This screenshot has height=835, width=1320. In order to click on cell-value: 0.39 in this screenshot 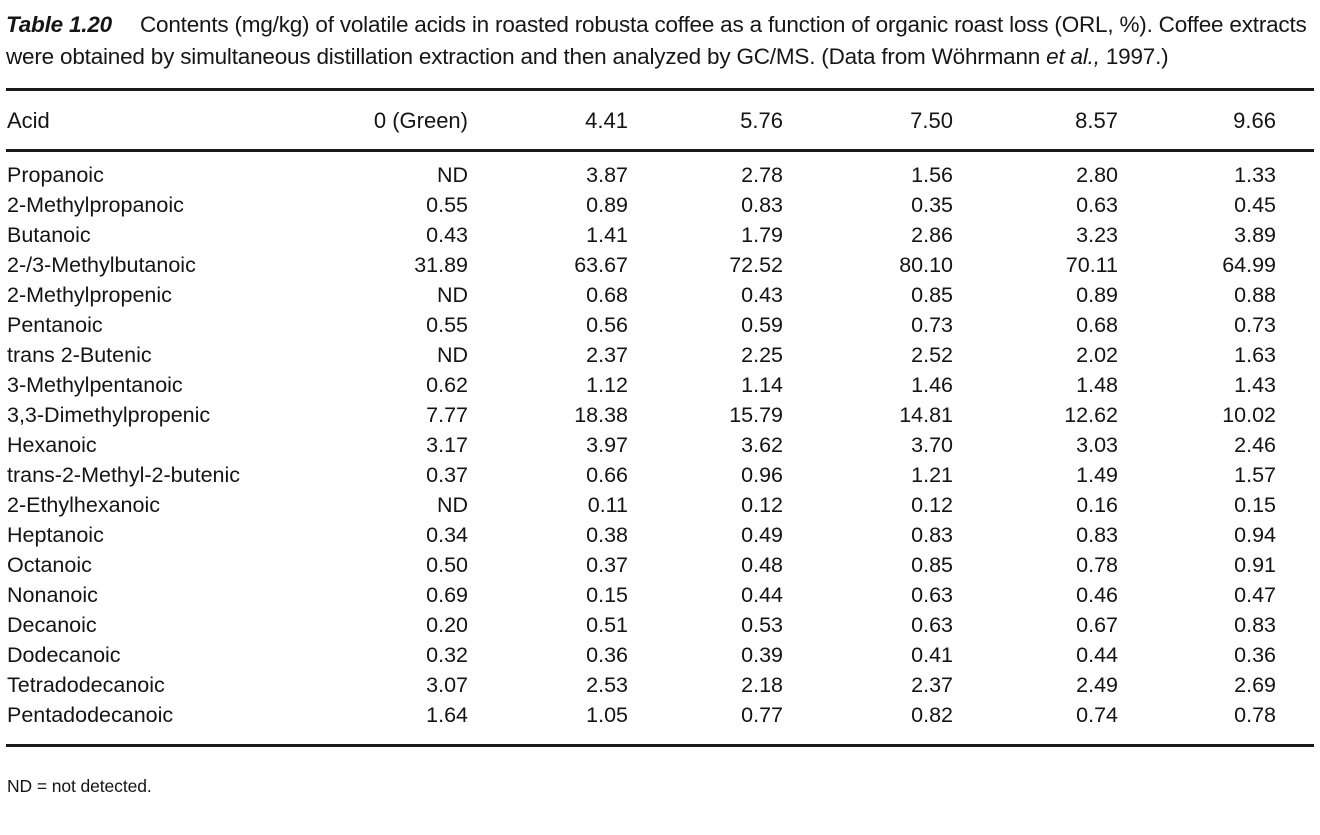, I will do `click(762, 655)`.